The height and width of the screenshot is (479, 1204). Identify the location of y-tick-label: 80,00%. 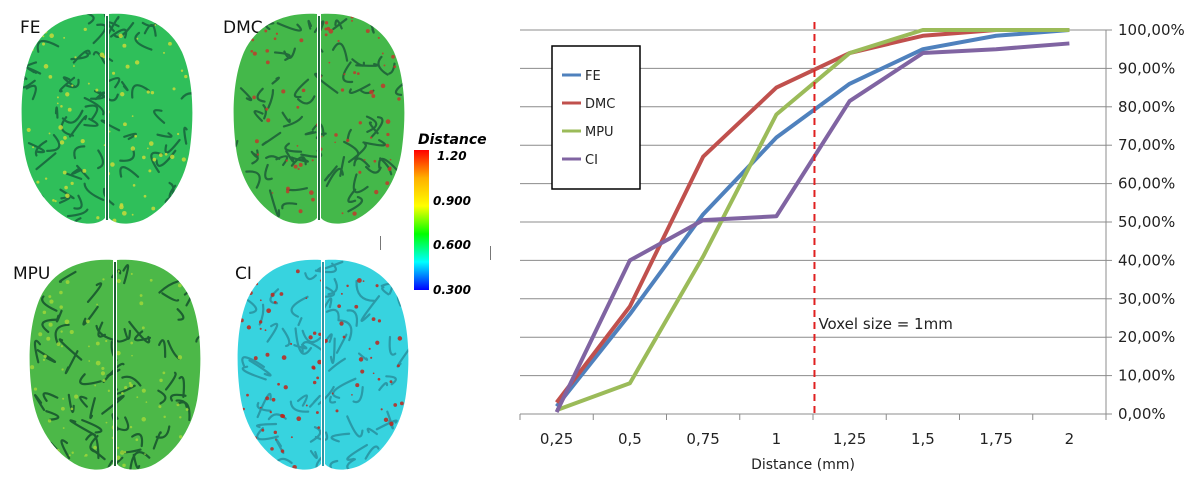
(1146, 107).